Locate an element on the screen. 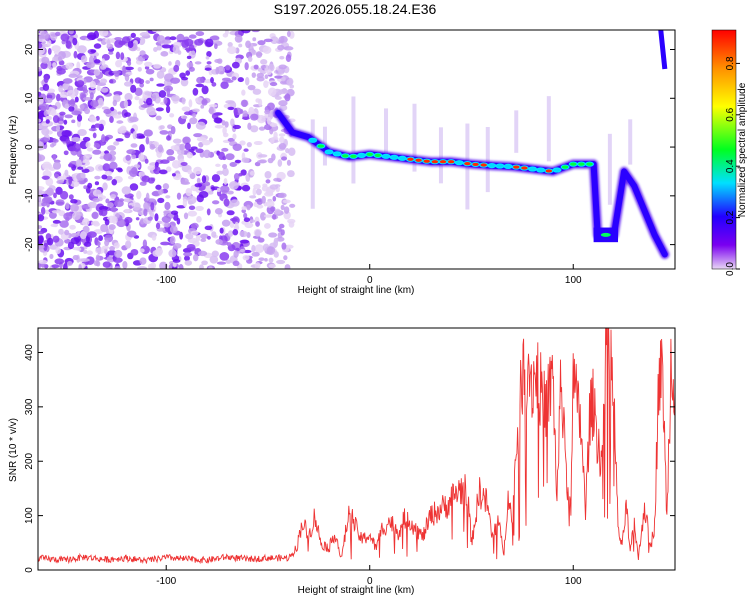 The height and width of the screenshot is (600, 750). spectrogram-x-axis-label: Height of straight line (km) is located at coordinates (356, 290).